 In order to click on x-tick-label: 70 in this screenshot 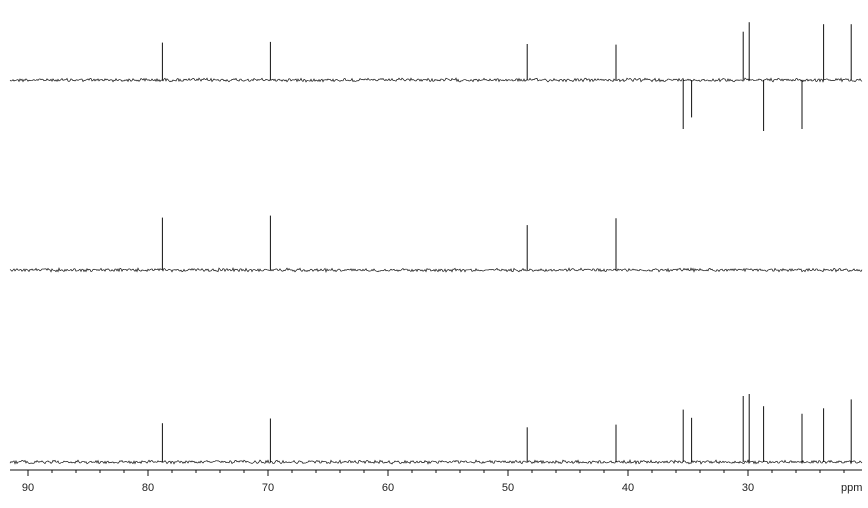, I will do `click(268, 488)`.